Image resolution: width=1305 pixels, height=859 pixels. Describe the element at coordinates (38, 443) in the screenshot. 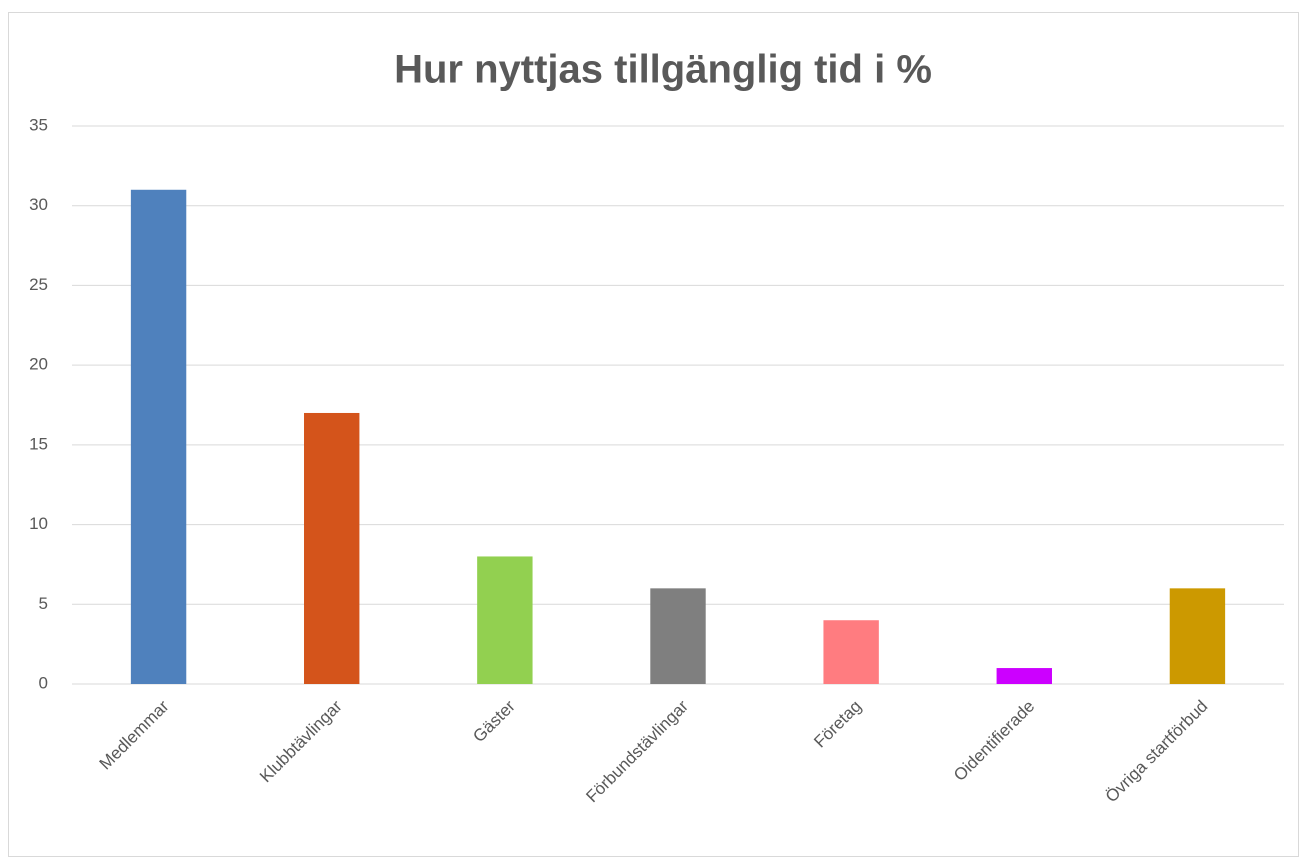

I see `y-tick-label: 15` at that location.